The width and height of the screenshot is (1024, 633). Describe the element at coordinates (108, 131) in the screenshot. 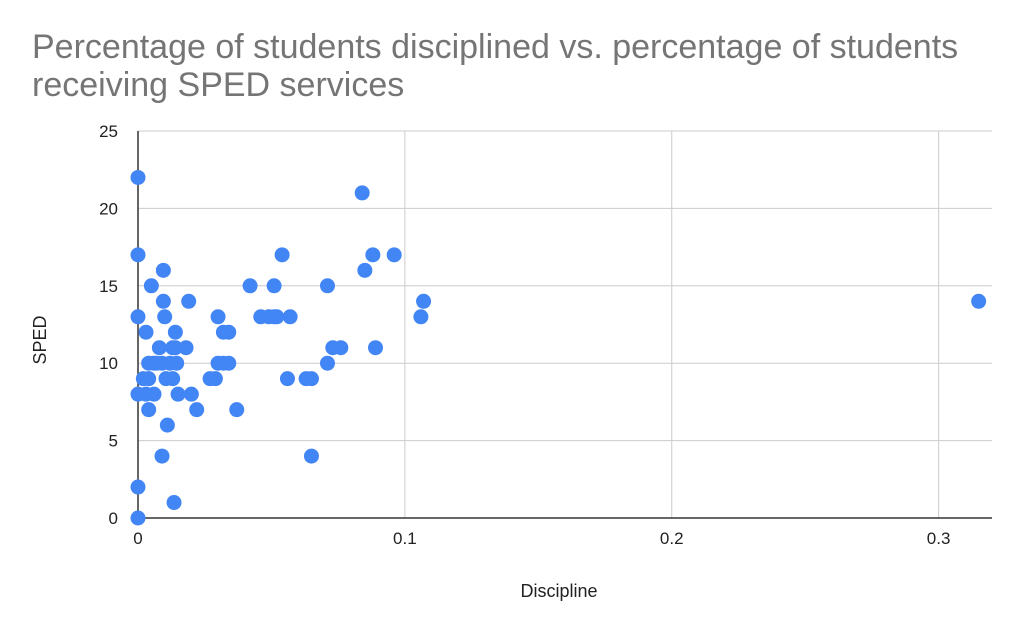

I see `y-tick-label: 25` at that location.